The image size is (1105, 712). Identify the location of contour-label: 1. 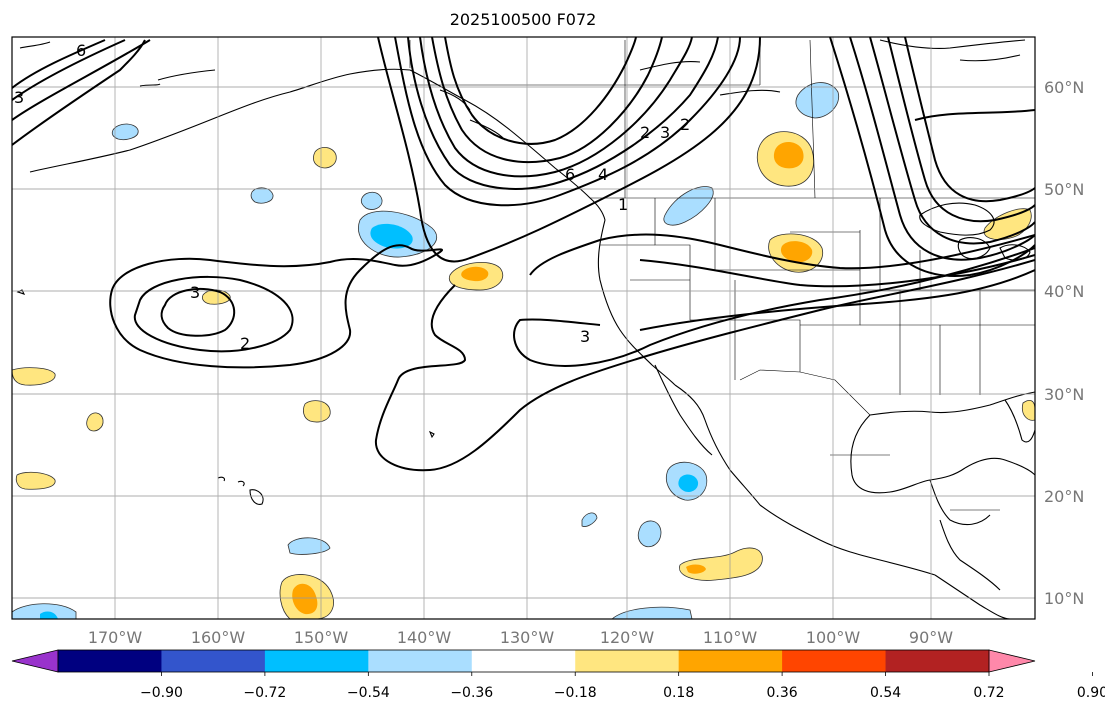
(623, 204).